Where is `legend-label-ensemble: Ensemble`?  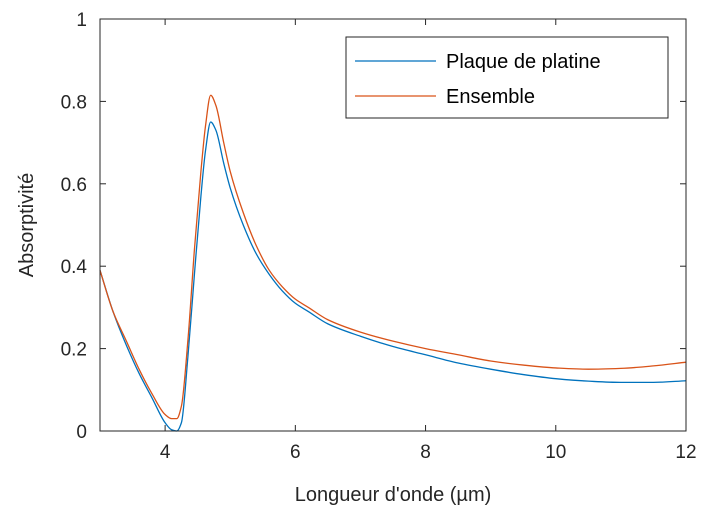 legend-label-ensemble: Ensemble is located at coordinates (490, 97).